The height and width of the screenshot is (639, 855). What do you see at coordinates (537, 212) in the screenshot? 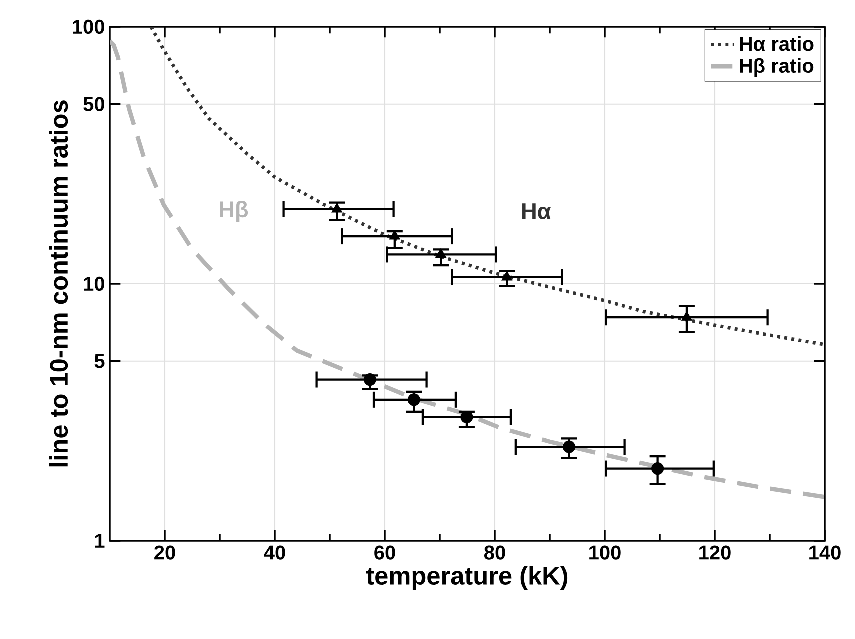
I see `annotation: Hα` at bounding box center [537, 212].